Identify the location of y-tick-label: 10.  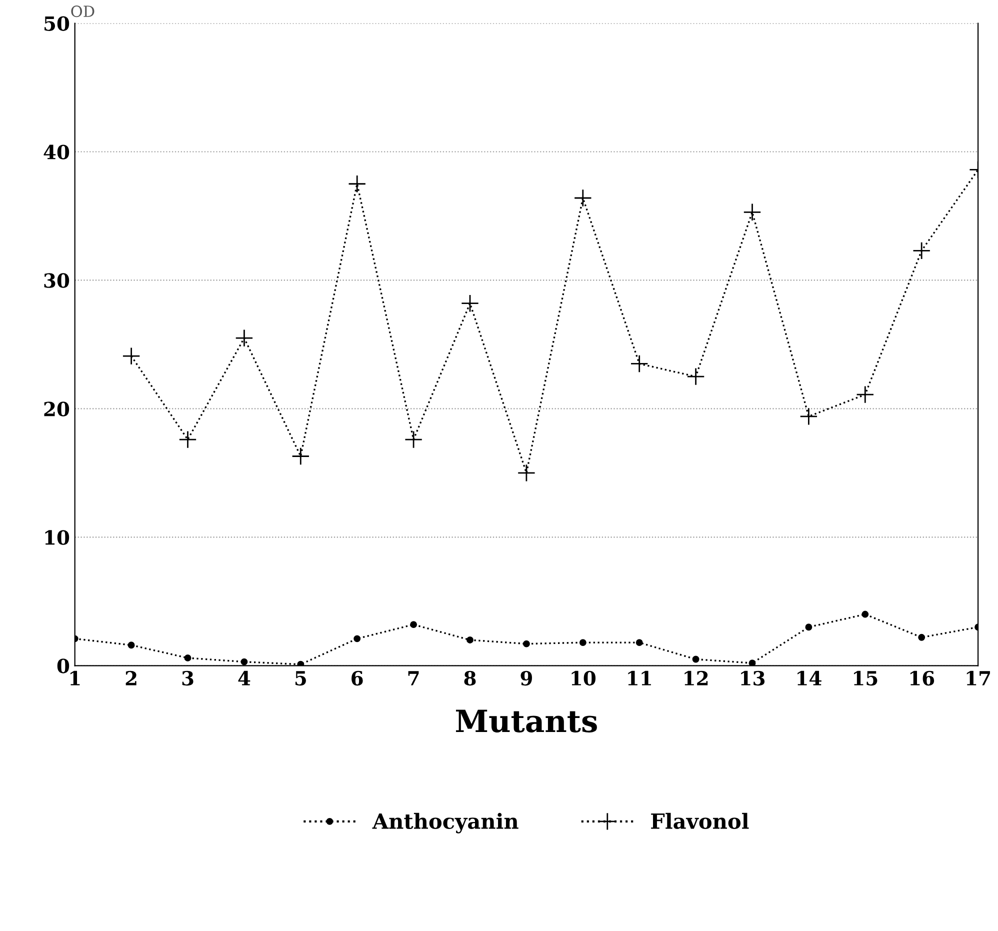
(57, 537).